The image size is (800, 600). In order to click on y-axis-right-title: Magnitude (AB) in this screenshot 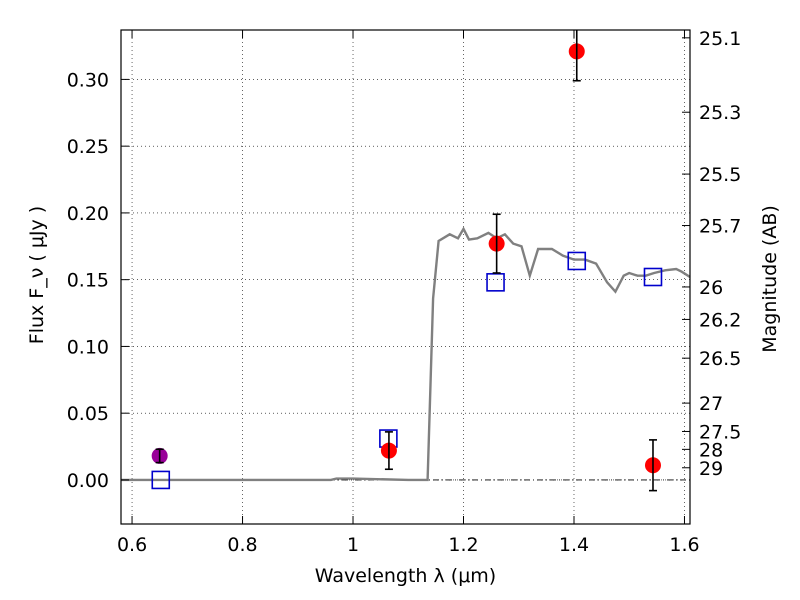, I will do `click(770, 279)`.